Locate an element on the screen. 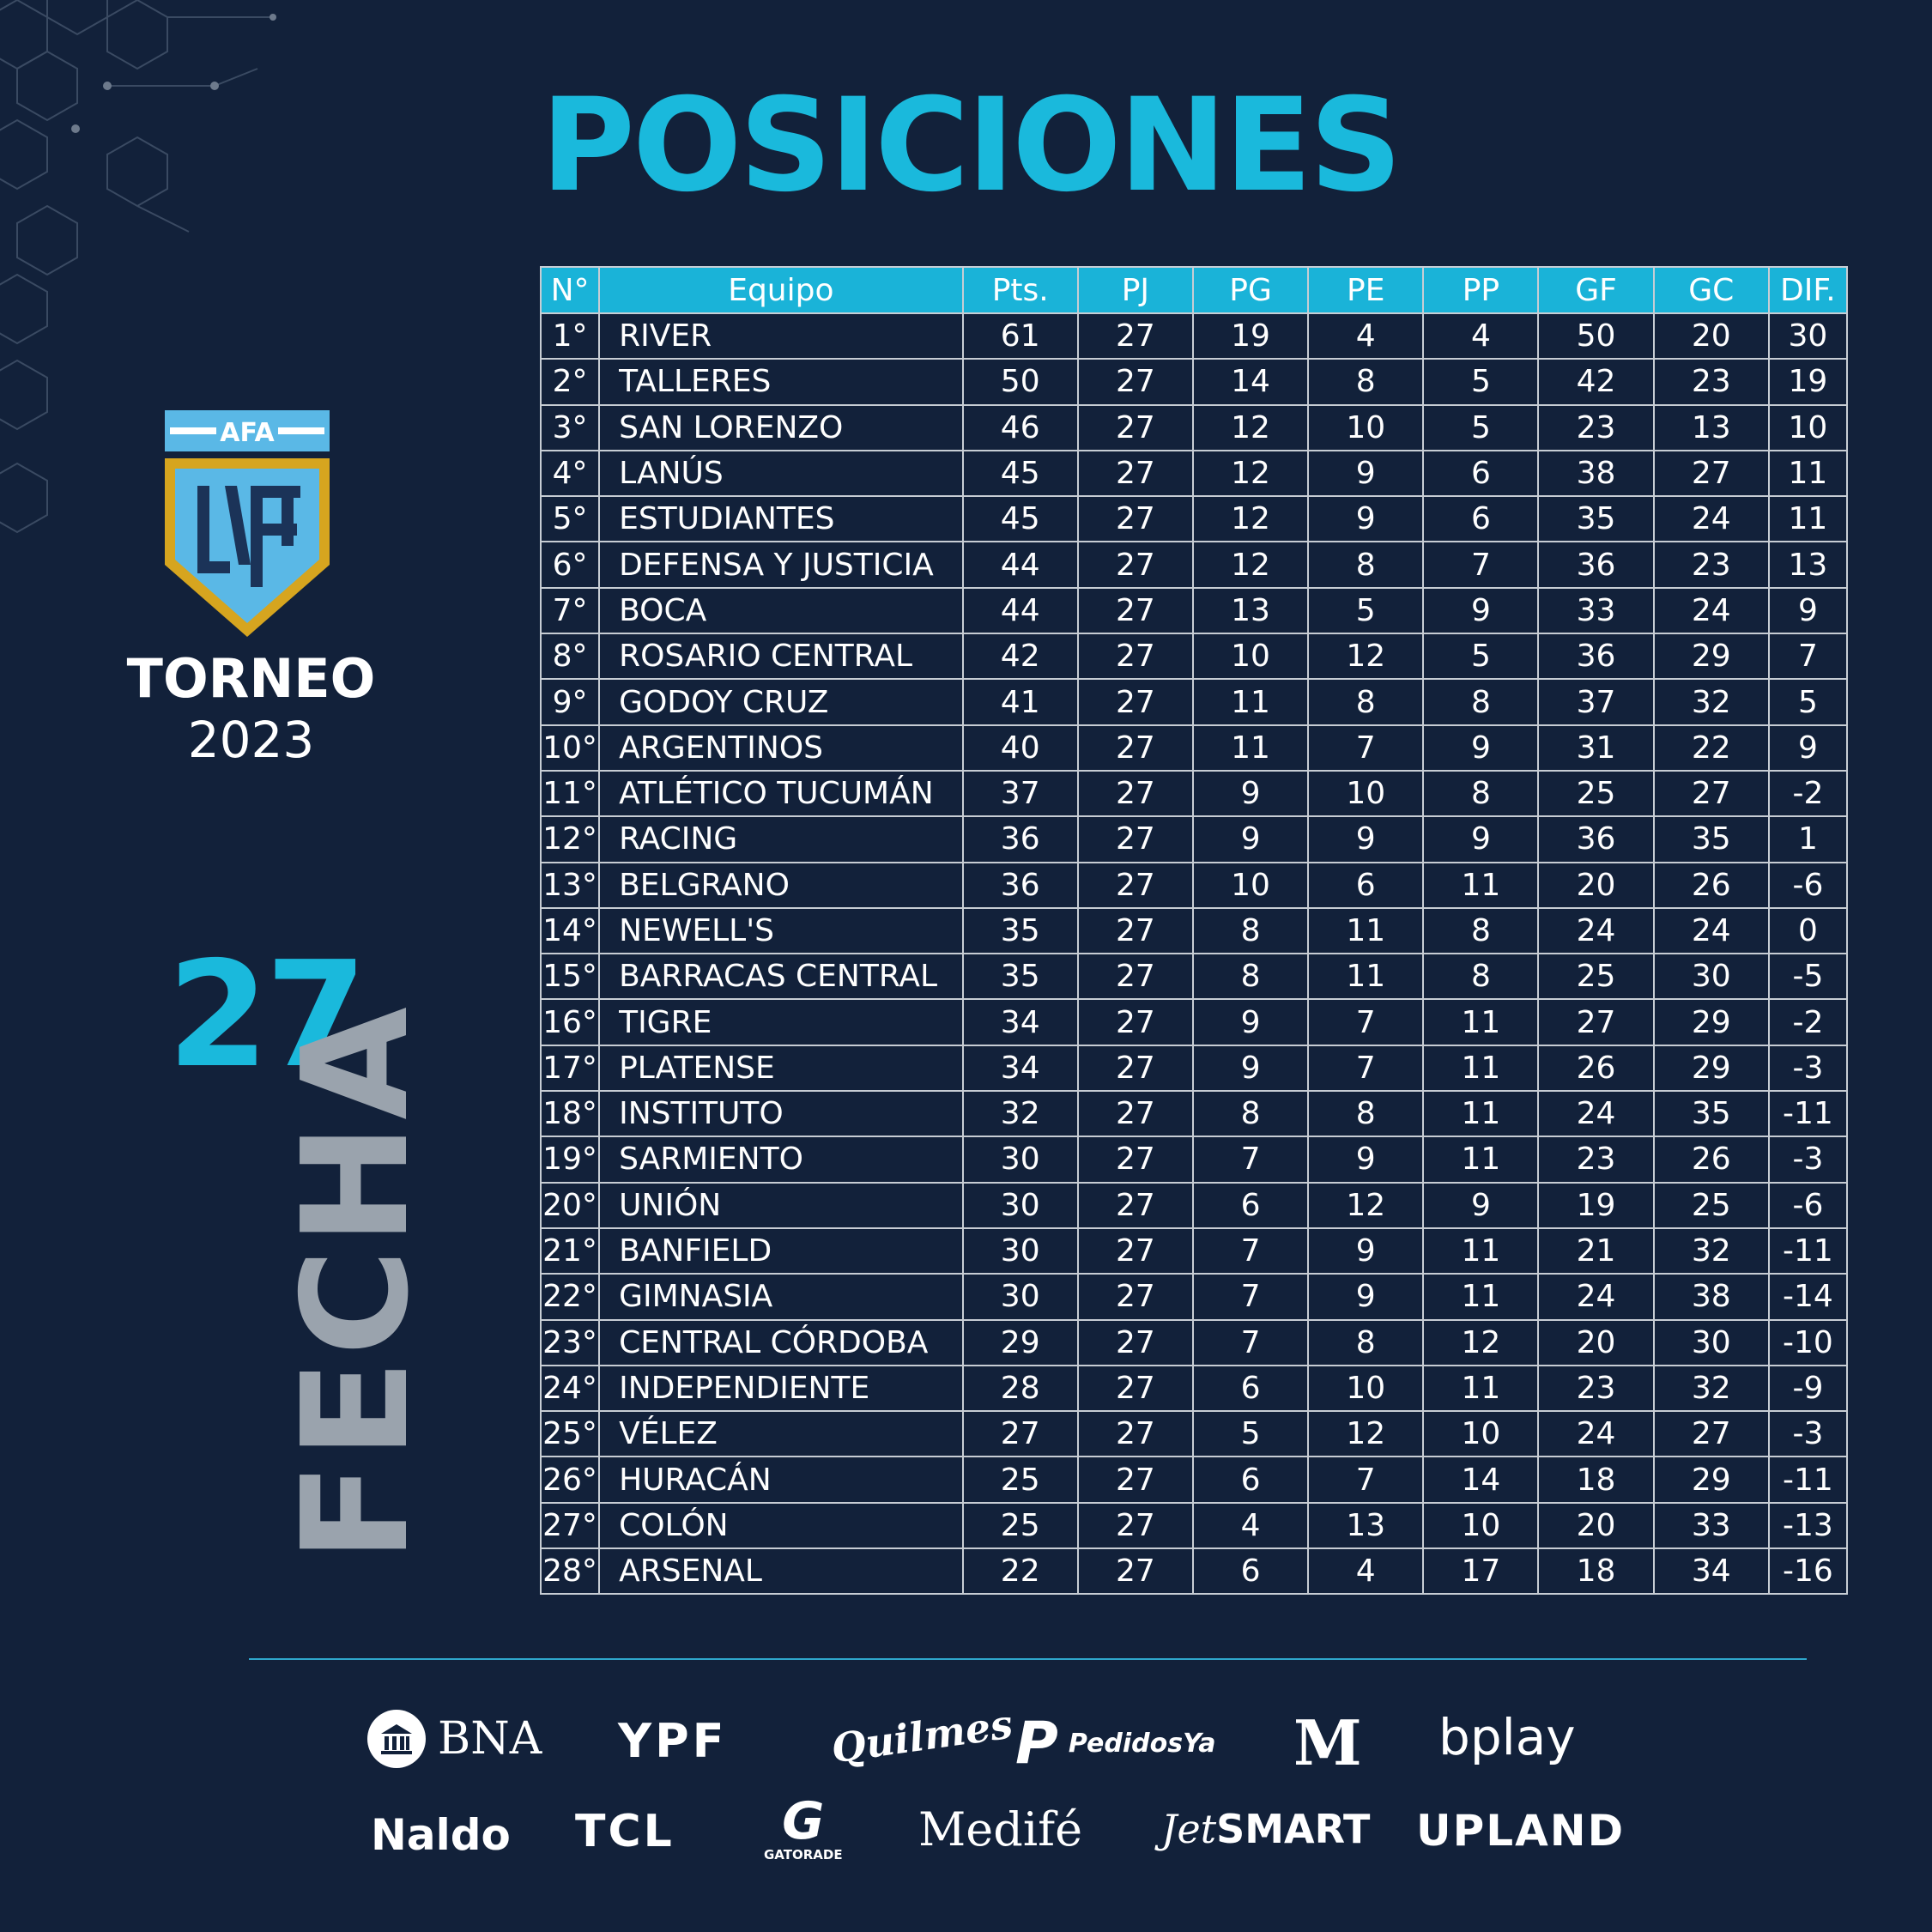 This screenshot has height=1932, width=1932. cell-team: VÉLEZ is located at coordinates (781, 1434).